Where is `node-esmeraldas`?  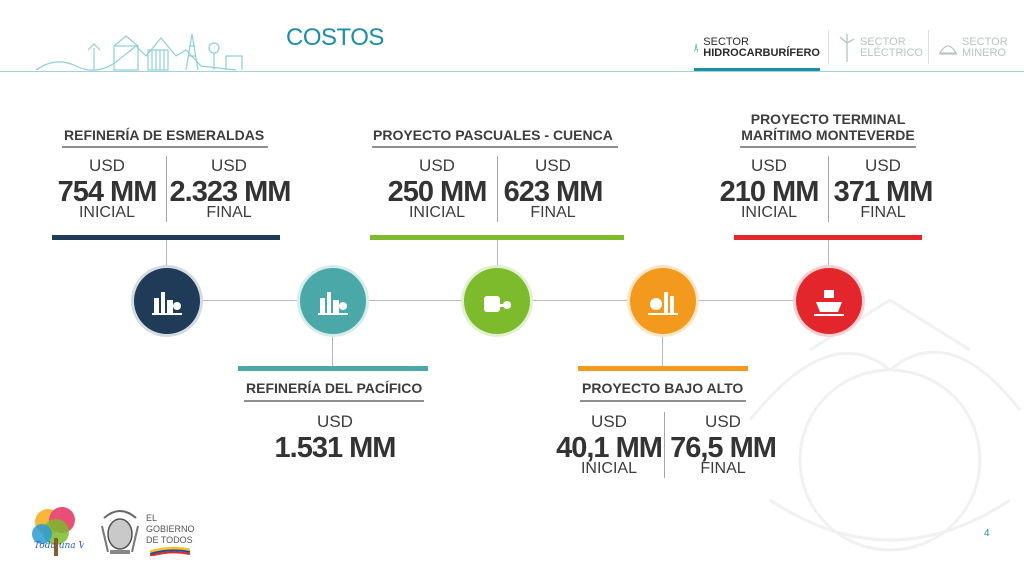
node-esmeraldas is located at coordinates (167, 301).